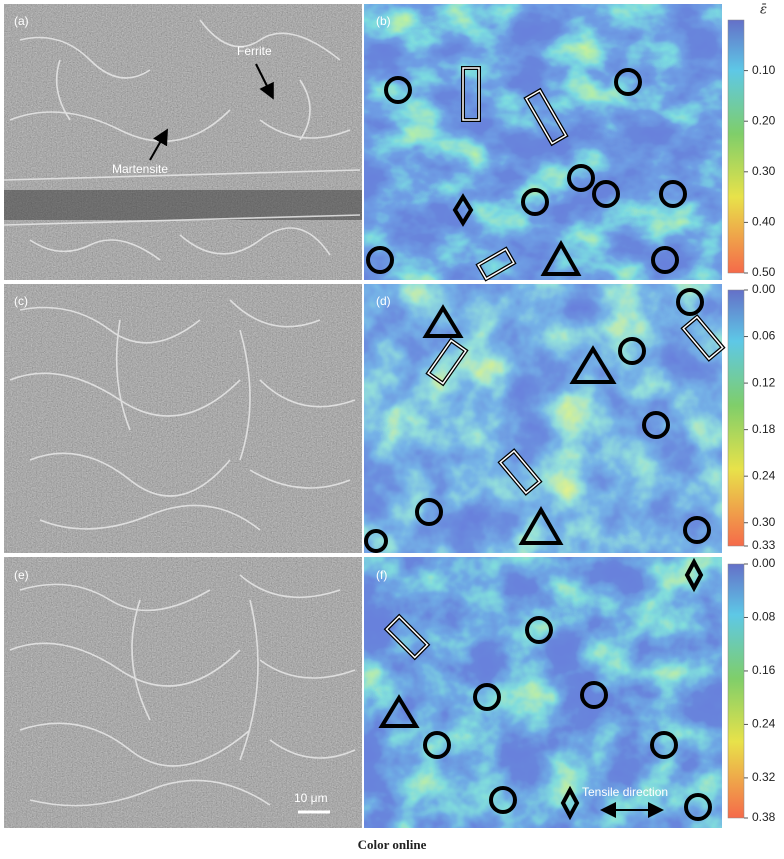 The image size is (784, 859). Describe the element at coordinates (764, 777) in the screenshot. I see `colorbar-tick-label: 0.32` at that location.